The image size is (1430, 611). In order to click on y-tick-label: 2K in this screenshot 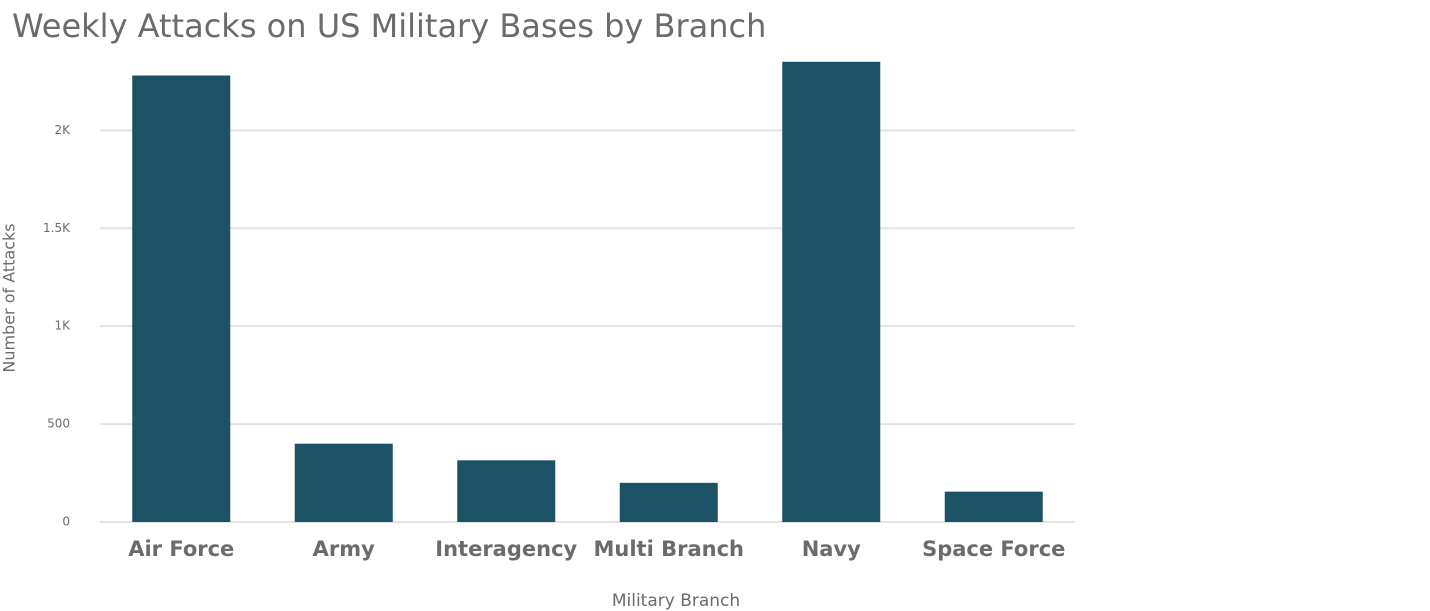, I will do `click(62, 130)`.